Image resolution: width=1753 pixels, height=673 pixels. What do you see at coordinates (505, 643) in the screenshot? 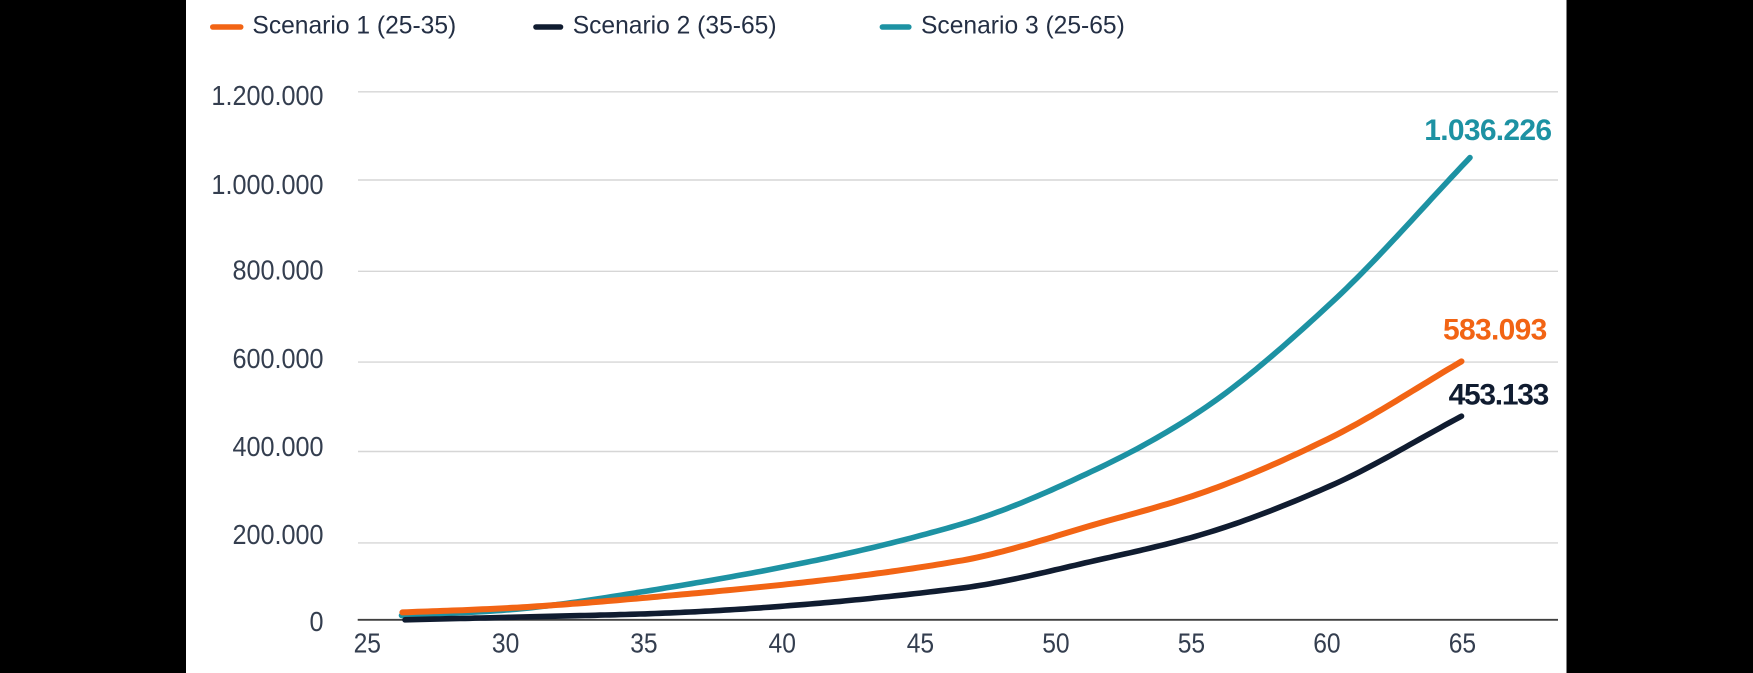
I see `svg-text: 30` at bounding box center [505, 643].